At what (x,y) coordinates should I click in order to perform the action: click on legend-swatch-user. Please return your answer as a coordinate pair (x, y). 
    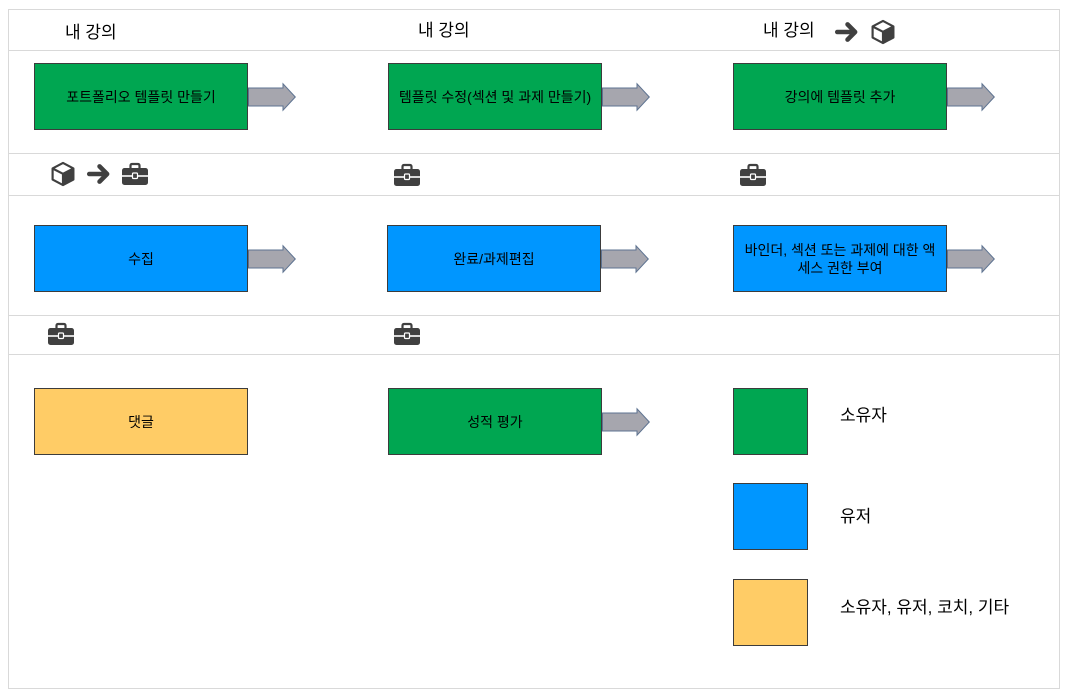
    Looking at the image, I should click on (770, 516).